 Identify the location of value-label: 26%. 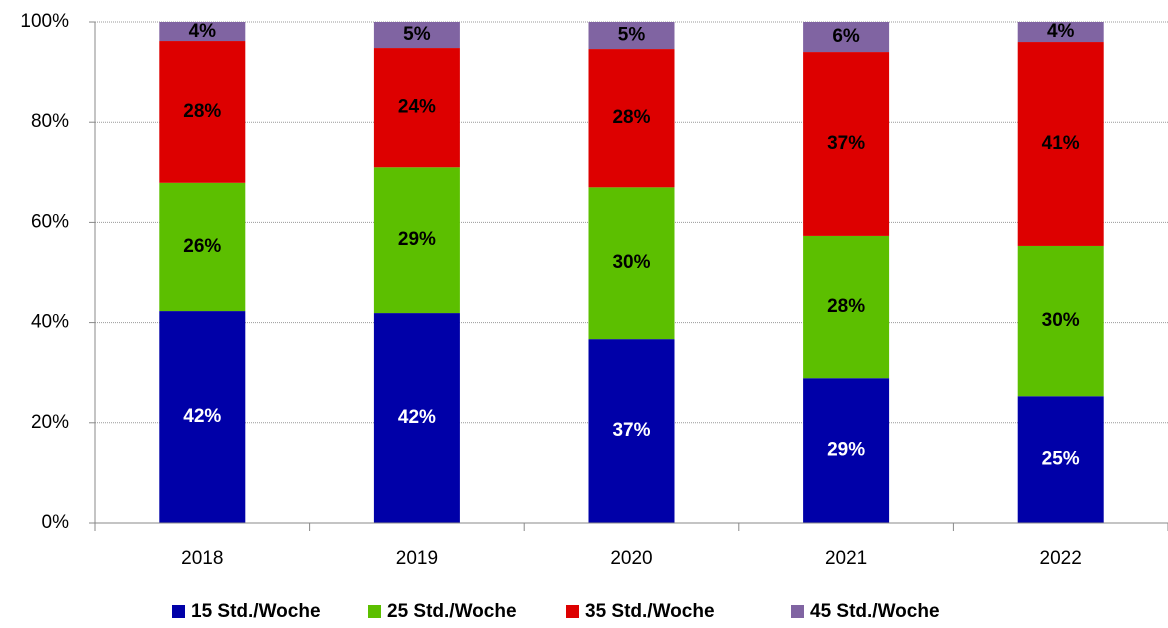
(202, 246).